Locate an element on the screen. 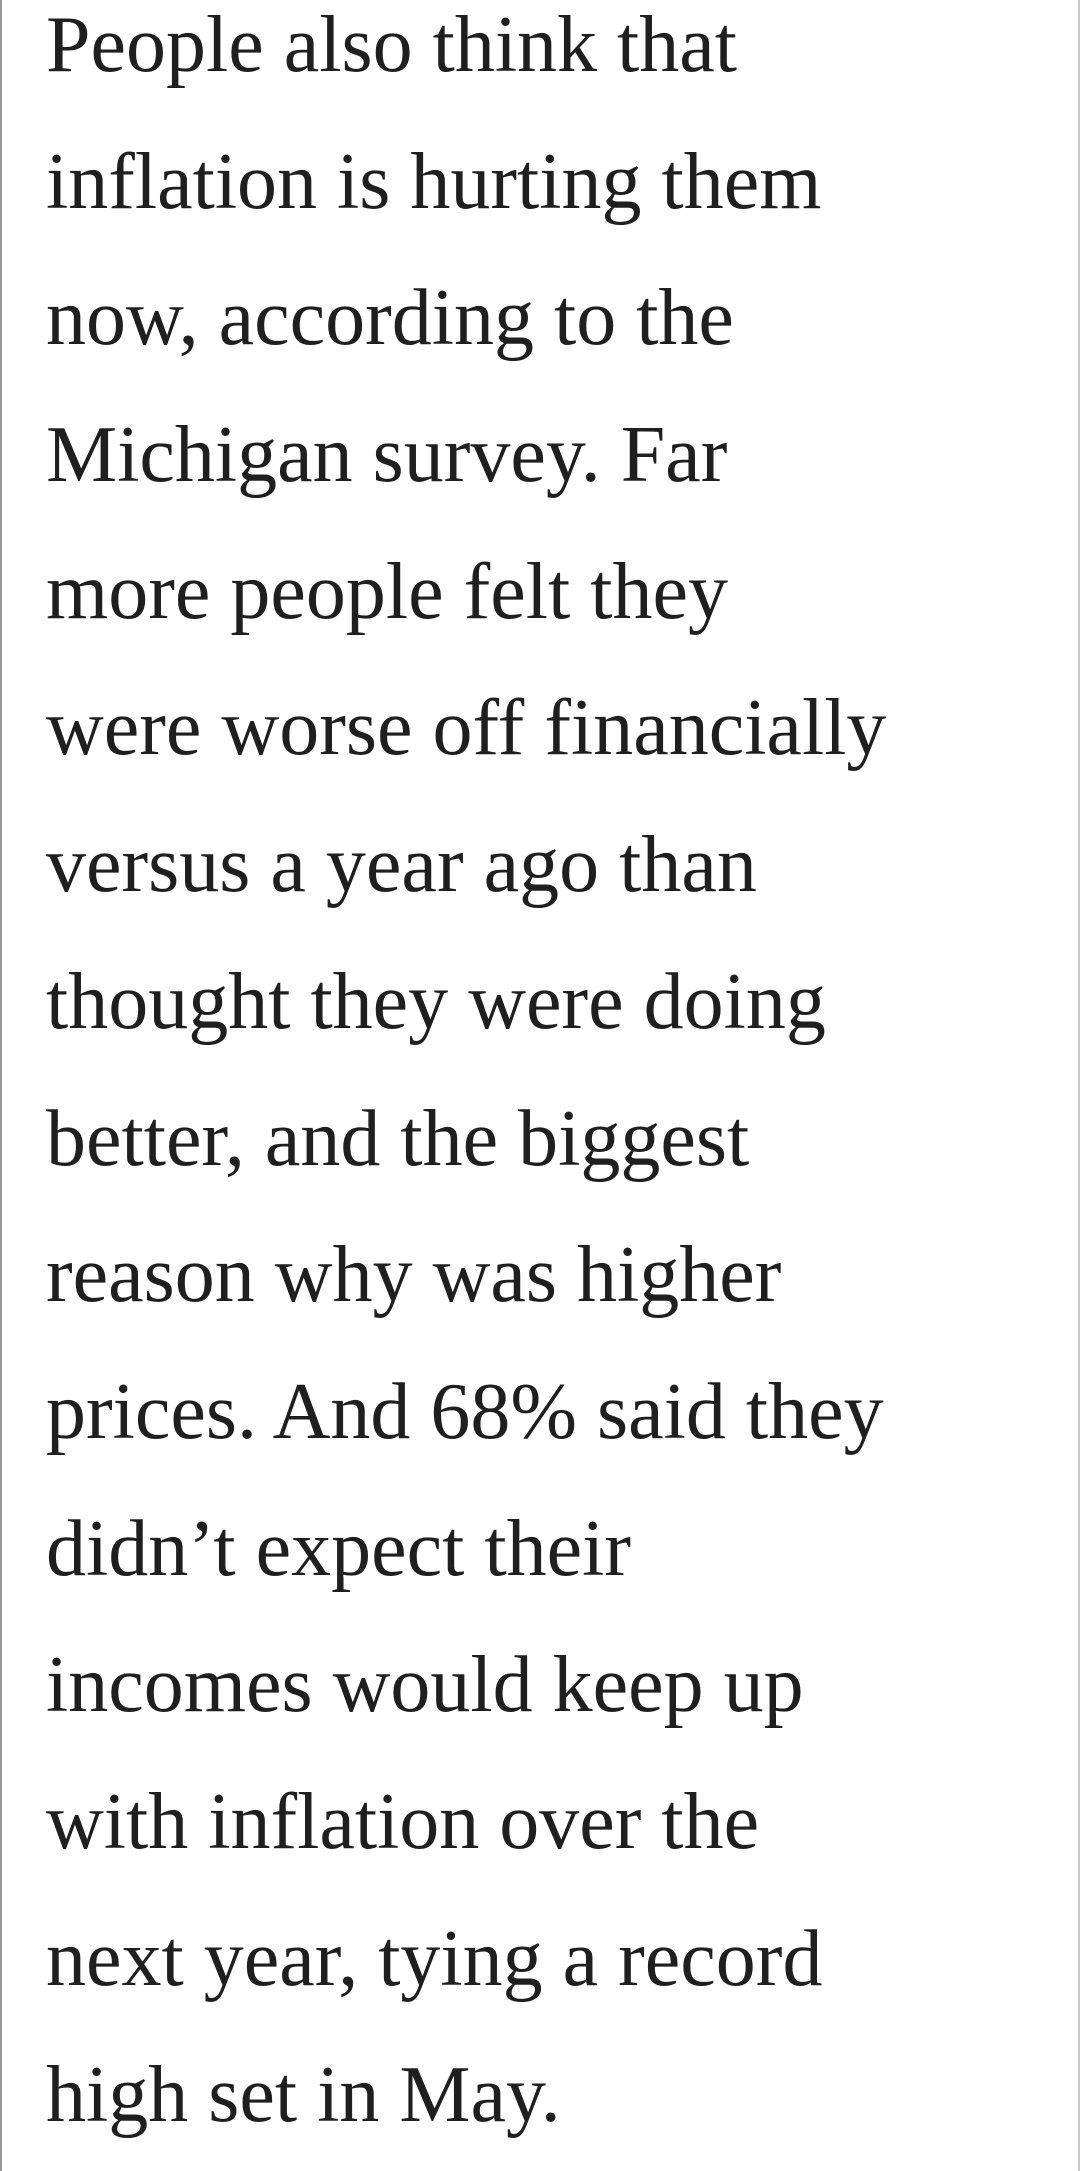  text-line: were worse off financially is located at coordinates (466, 728).